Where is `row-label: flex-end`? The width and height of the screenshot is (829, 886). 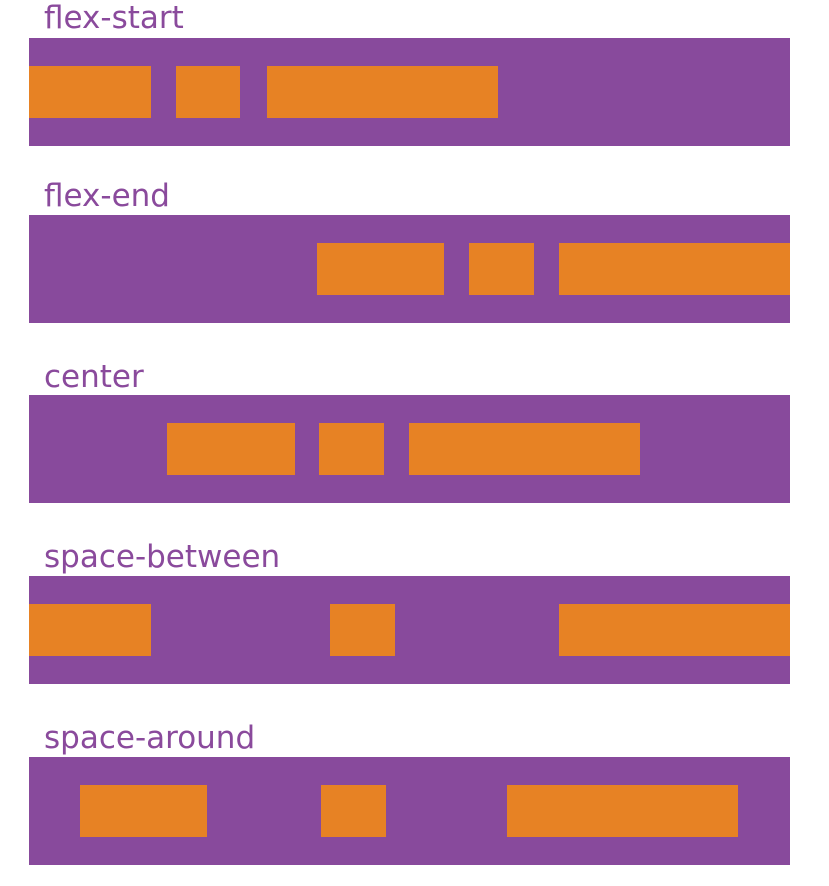
row-label: flex-end is located at coordinates (107, 196).